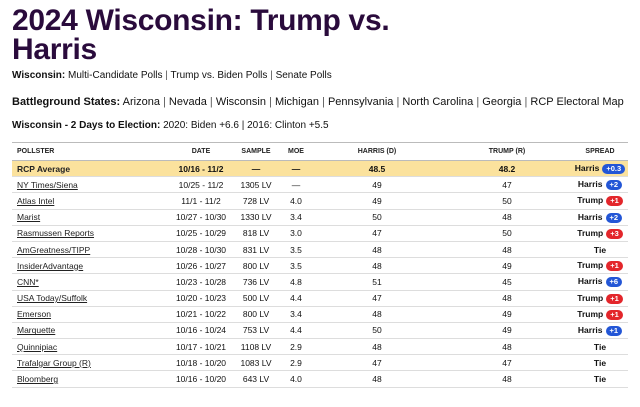 The image size is (640, 407). What do you see at coordinates (201, 233) in the screenshot?
I see `date-cell: 10/25 - 10/29` at bounding box center [201, 233].